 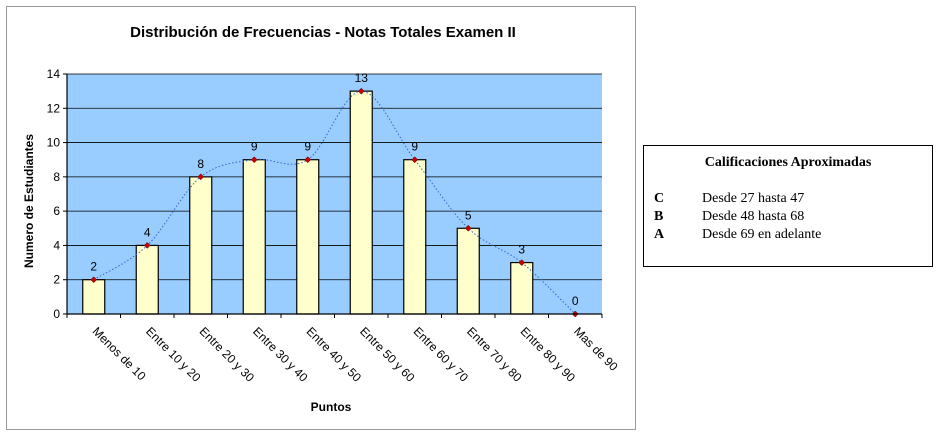 What do you see at coordinates (659, 216) in the screenshot?
I see `grade-letter: B` at bounding box center [659, 216].